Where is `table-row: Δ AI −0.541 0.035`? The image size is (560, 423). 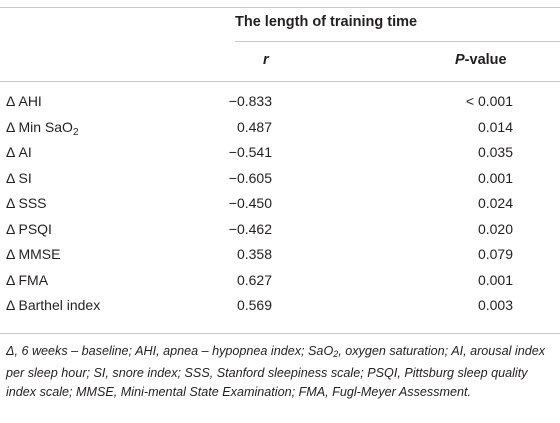 table-row: Δ AI −0.541 0.035 is located at coordinates (280, 152).